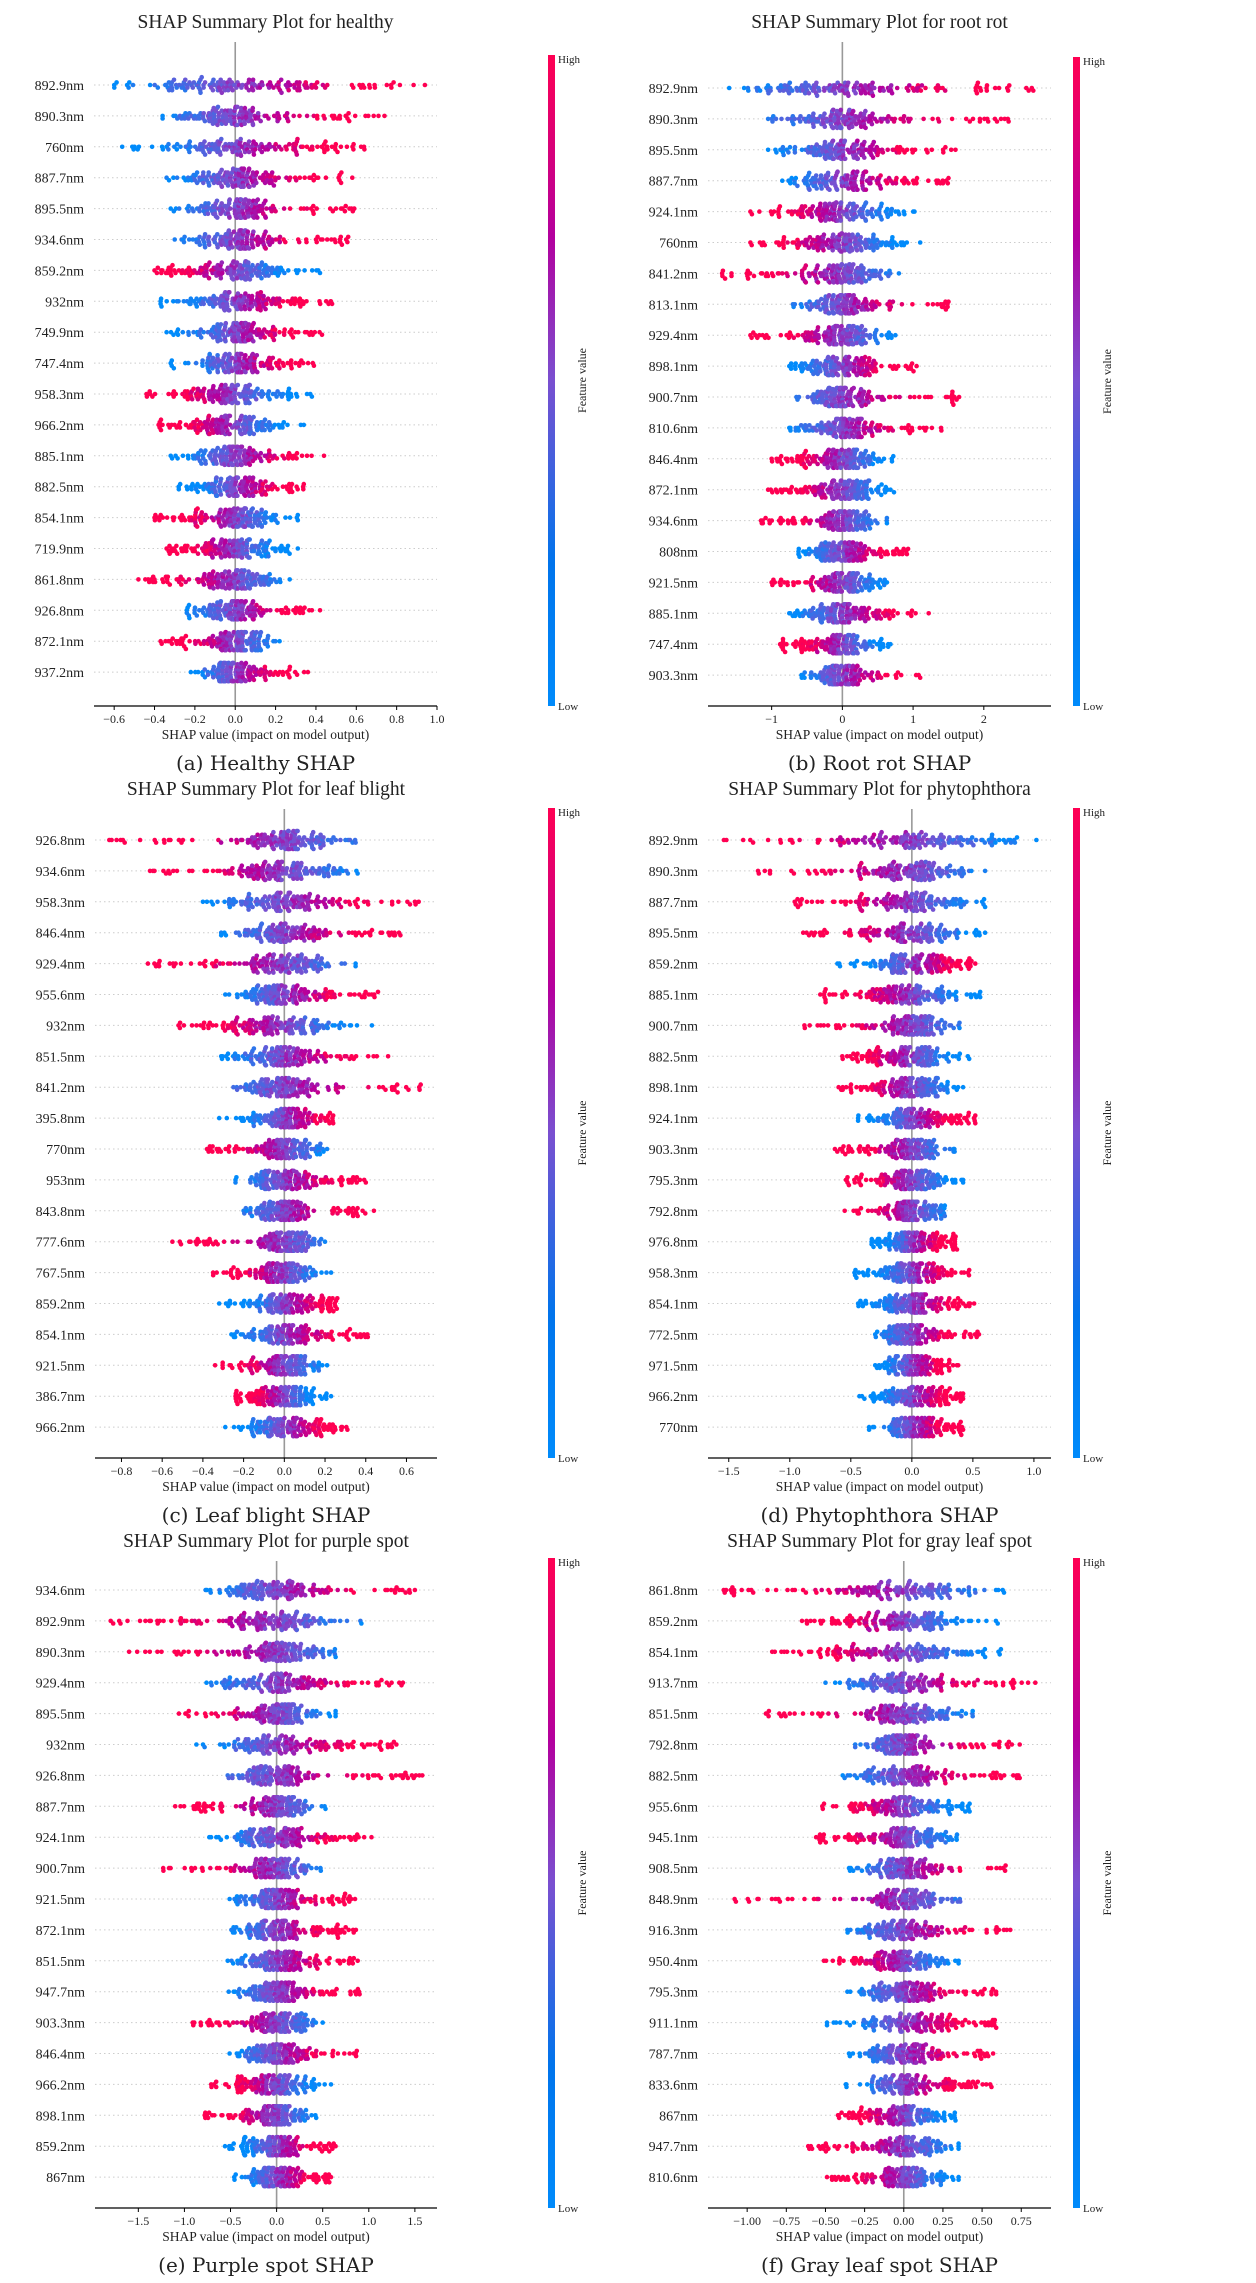  What do you see at coordinates (315, 719) in the screenshot?
I see `x-tick-label: 0.4` at bounding box center [315, 719].